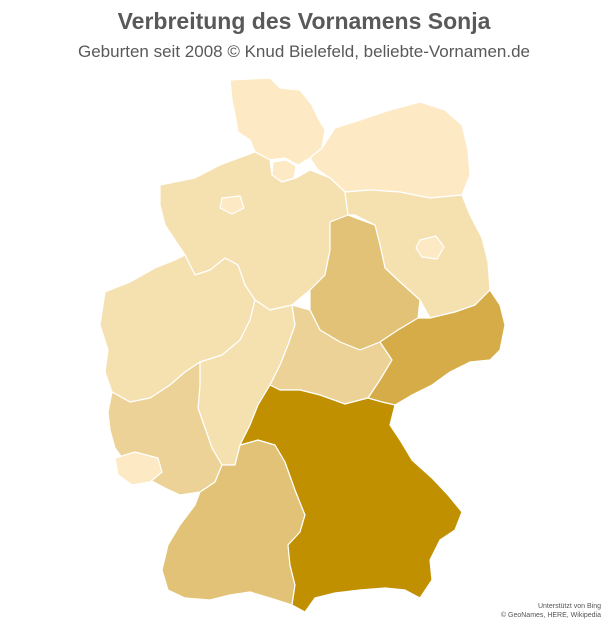 This screenshot has height=630, width=608. Describe the element at coordinates (232, 205) in the screenshot. I see `region-bremen` at that location.